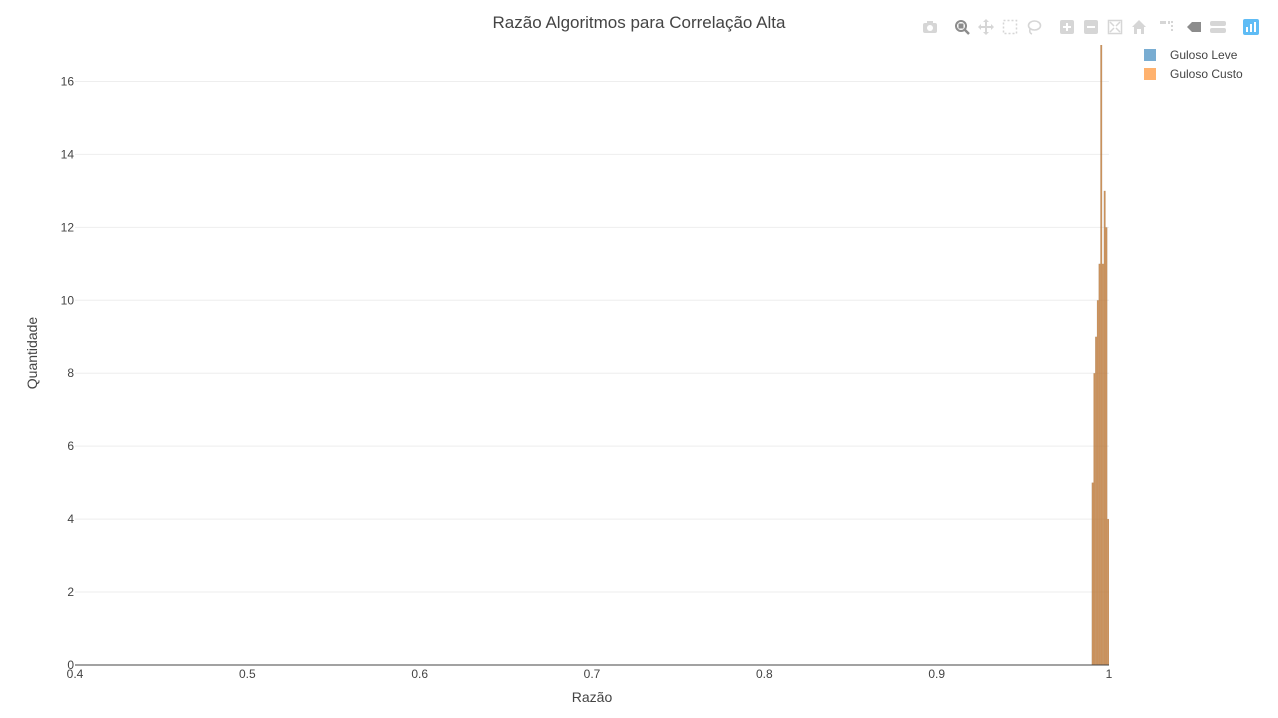 The width and height of the screenshot is (1278, 718). Describe the element at coordinates (764, 674) in the screenshot. I see `x-tick-label: 0.8` at that location.